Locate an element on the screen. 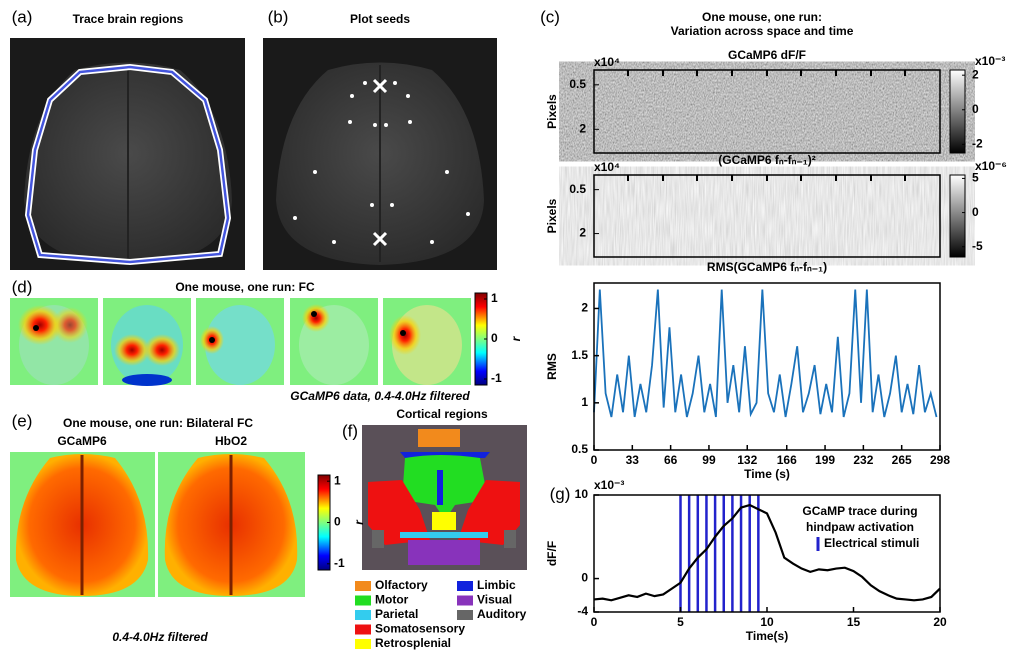 This screenshot has height=651, width=1019. panel-label: (e) is located at coordinates (22, 420).